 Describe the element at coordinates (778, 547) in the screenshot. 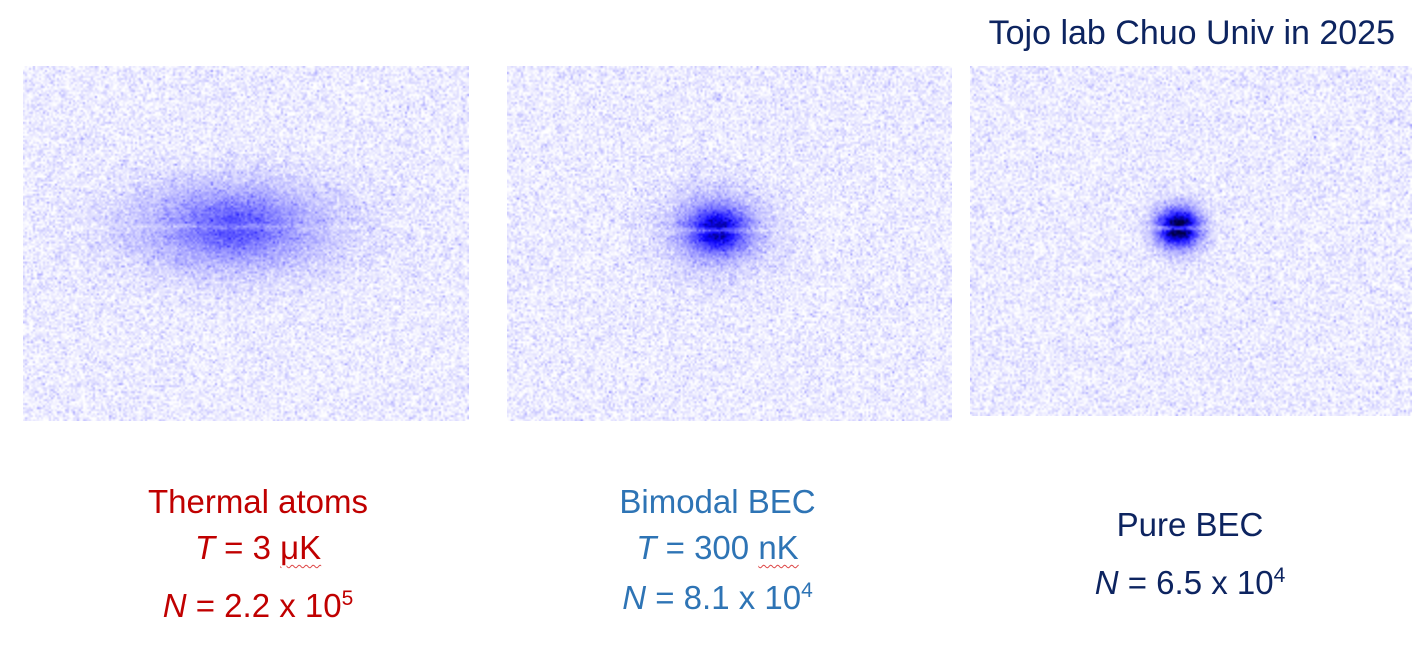

I see `temperature-unit: nK` at that location.